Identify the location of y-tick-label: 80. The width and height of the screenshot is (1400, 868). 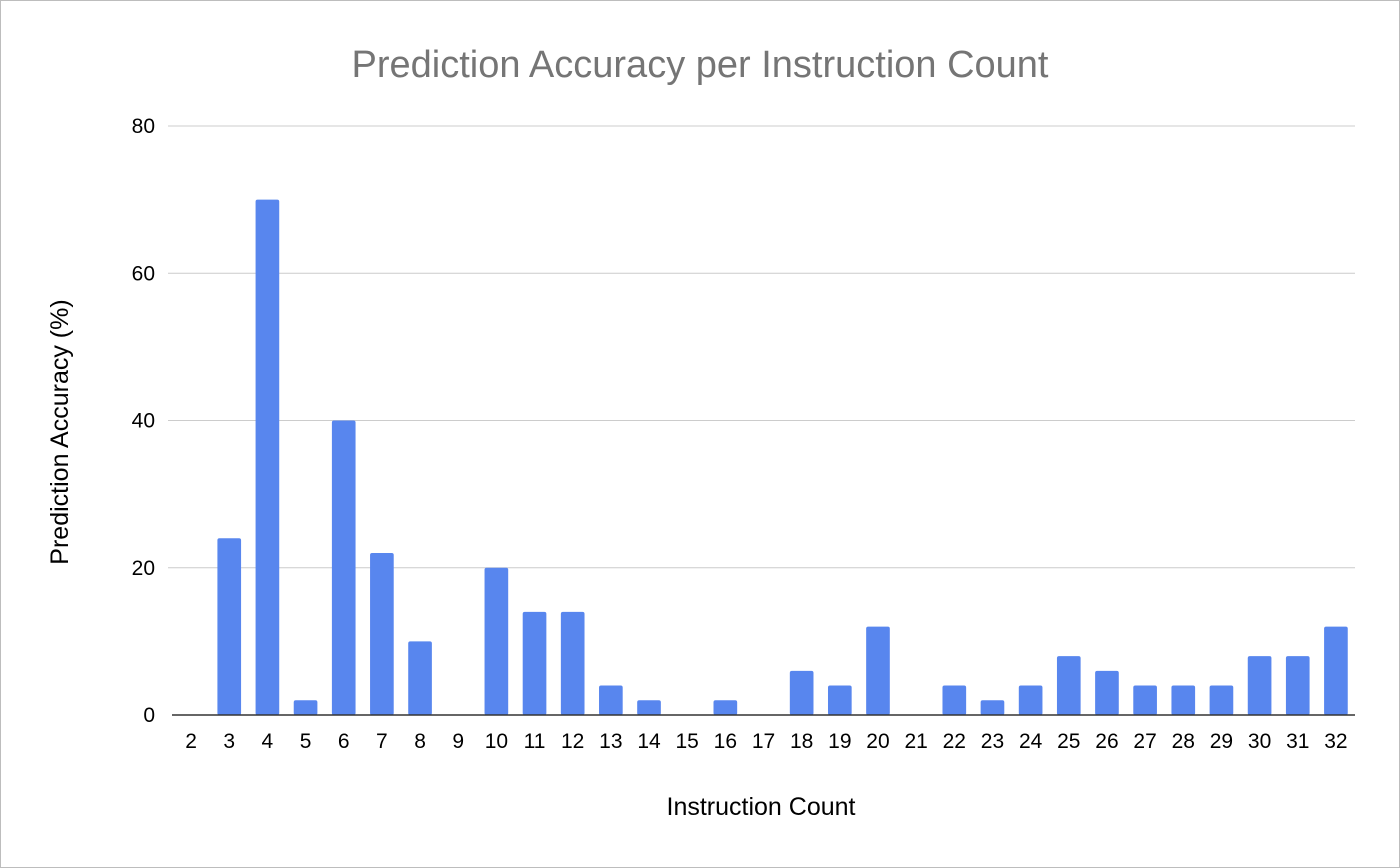
(143, 126).